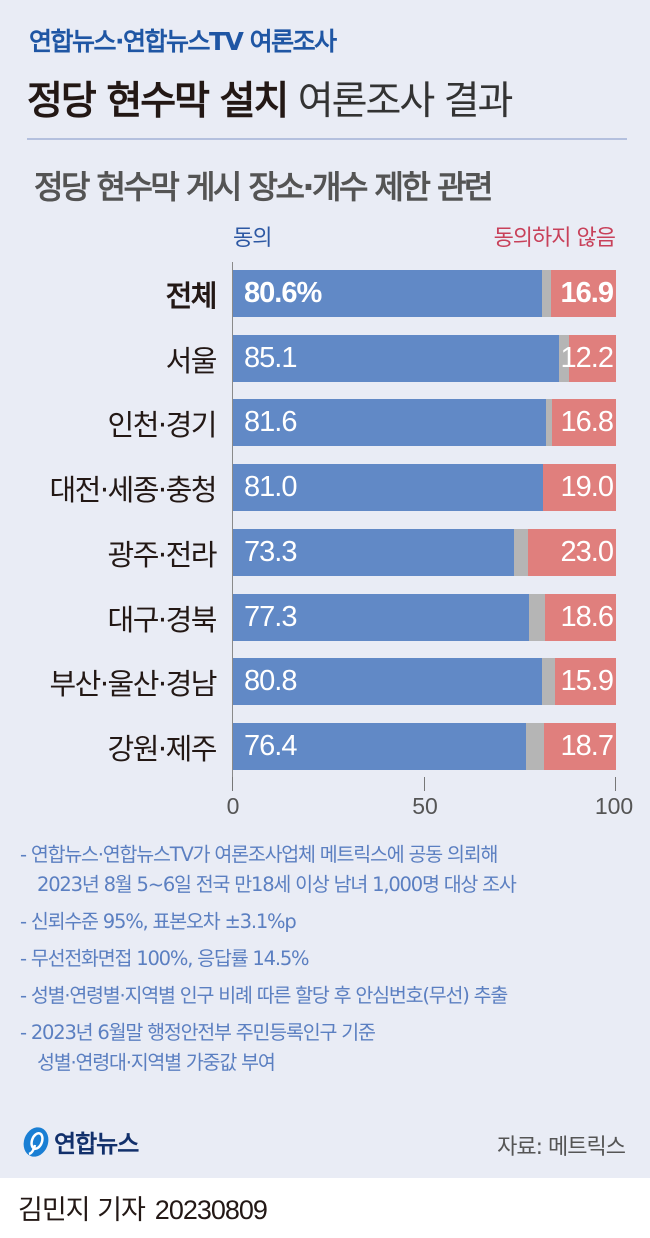 The image size is (650, 1238). What do you see at coordinates (162, 425) in the screenshot?
I see `row-label: 인천·경기` at bounding box center [162, 425].